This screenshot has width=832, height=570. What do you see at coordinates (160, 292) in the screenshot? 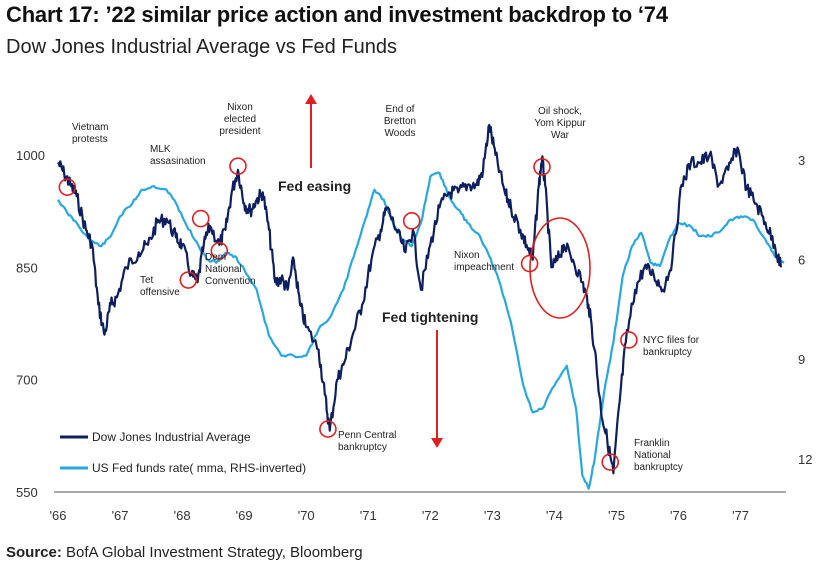
I see `event-annotation-label: offensive` at bounding box center [160, 292].